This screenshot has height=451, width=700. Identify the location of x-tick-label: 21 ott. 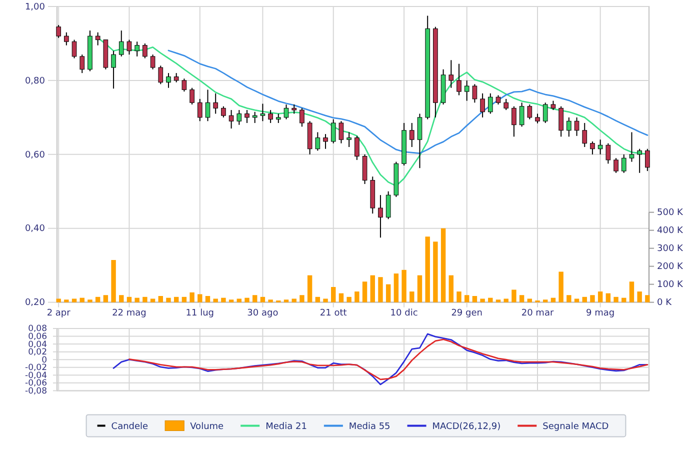
(334, 313).